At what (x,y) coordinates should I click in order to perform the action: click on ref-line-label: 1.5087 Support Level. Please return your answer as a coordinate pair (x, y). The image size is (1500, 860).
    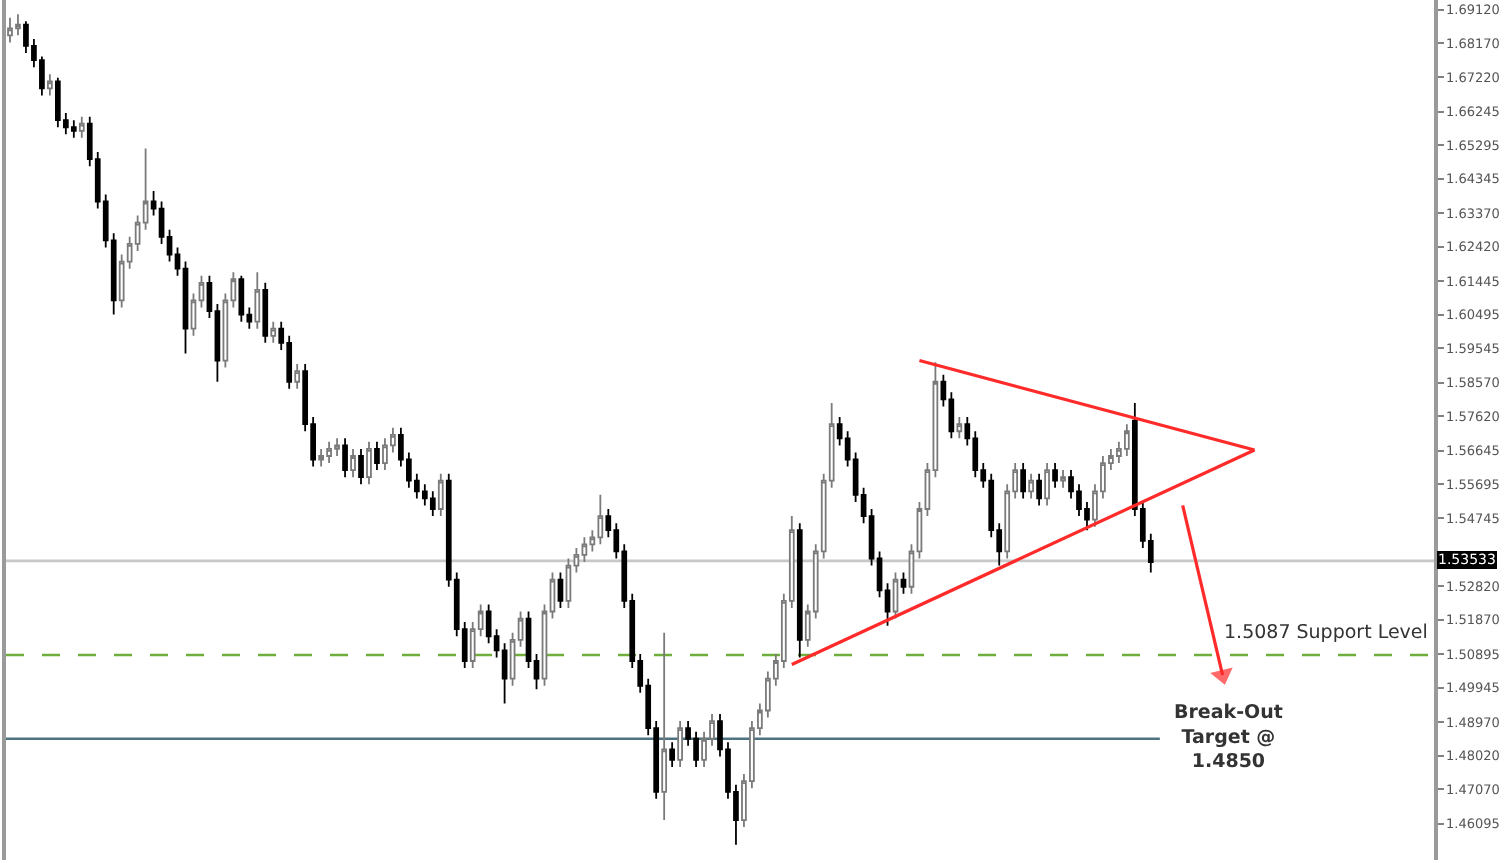
    Looking at the image, I should click on (1326, 633).